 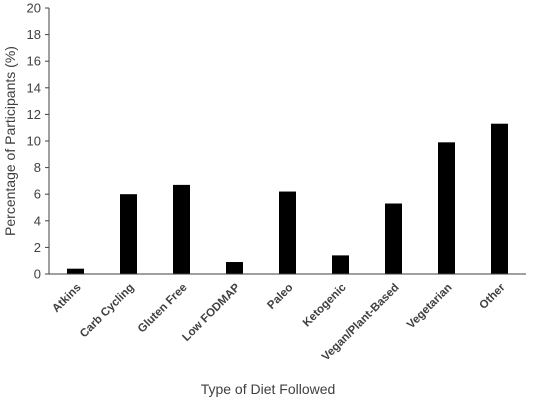 I want to click on y-axis-title: Percentage of Participants (%), so click(x=10, y=141).